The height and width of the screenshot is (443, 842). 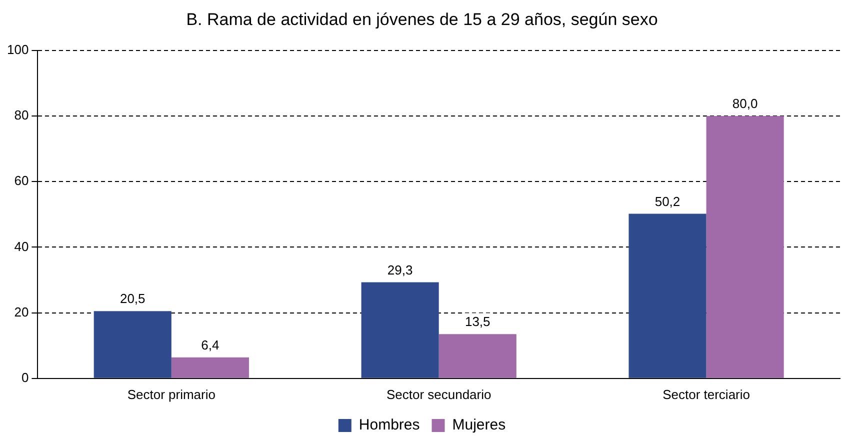 What do you see at coordinates (667, 201) in the screenshot?
I see `data-label: 50,2` at bounding box center [667, 201].